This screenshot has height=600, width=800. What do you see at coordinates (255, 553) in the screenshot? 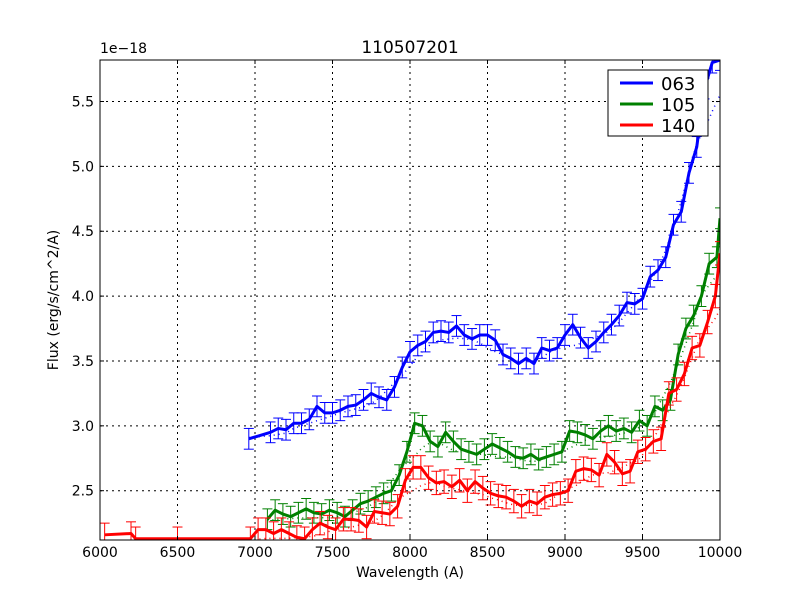
I see `x-tick-label: 7000` at bounding box center [255, 553].